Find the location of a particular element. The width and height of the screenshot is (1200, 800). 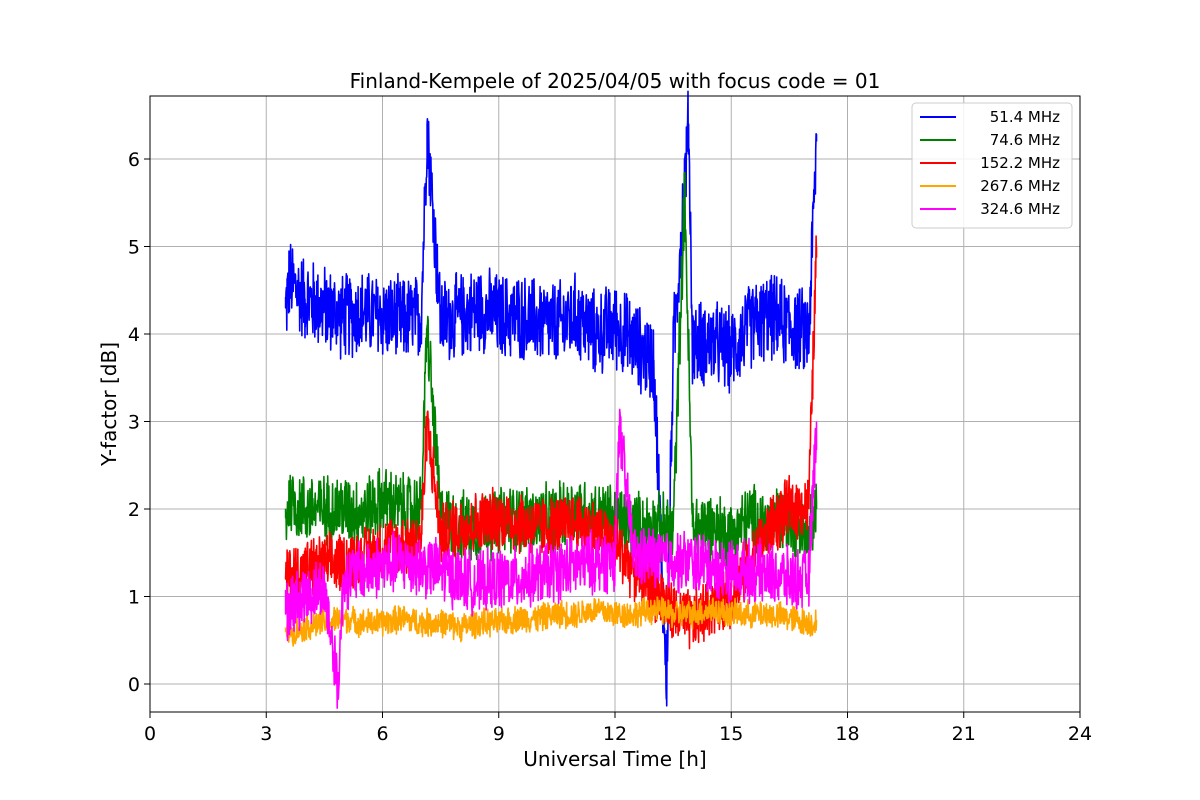

legend-box is located at coordinates (992, 165).